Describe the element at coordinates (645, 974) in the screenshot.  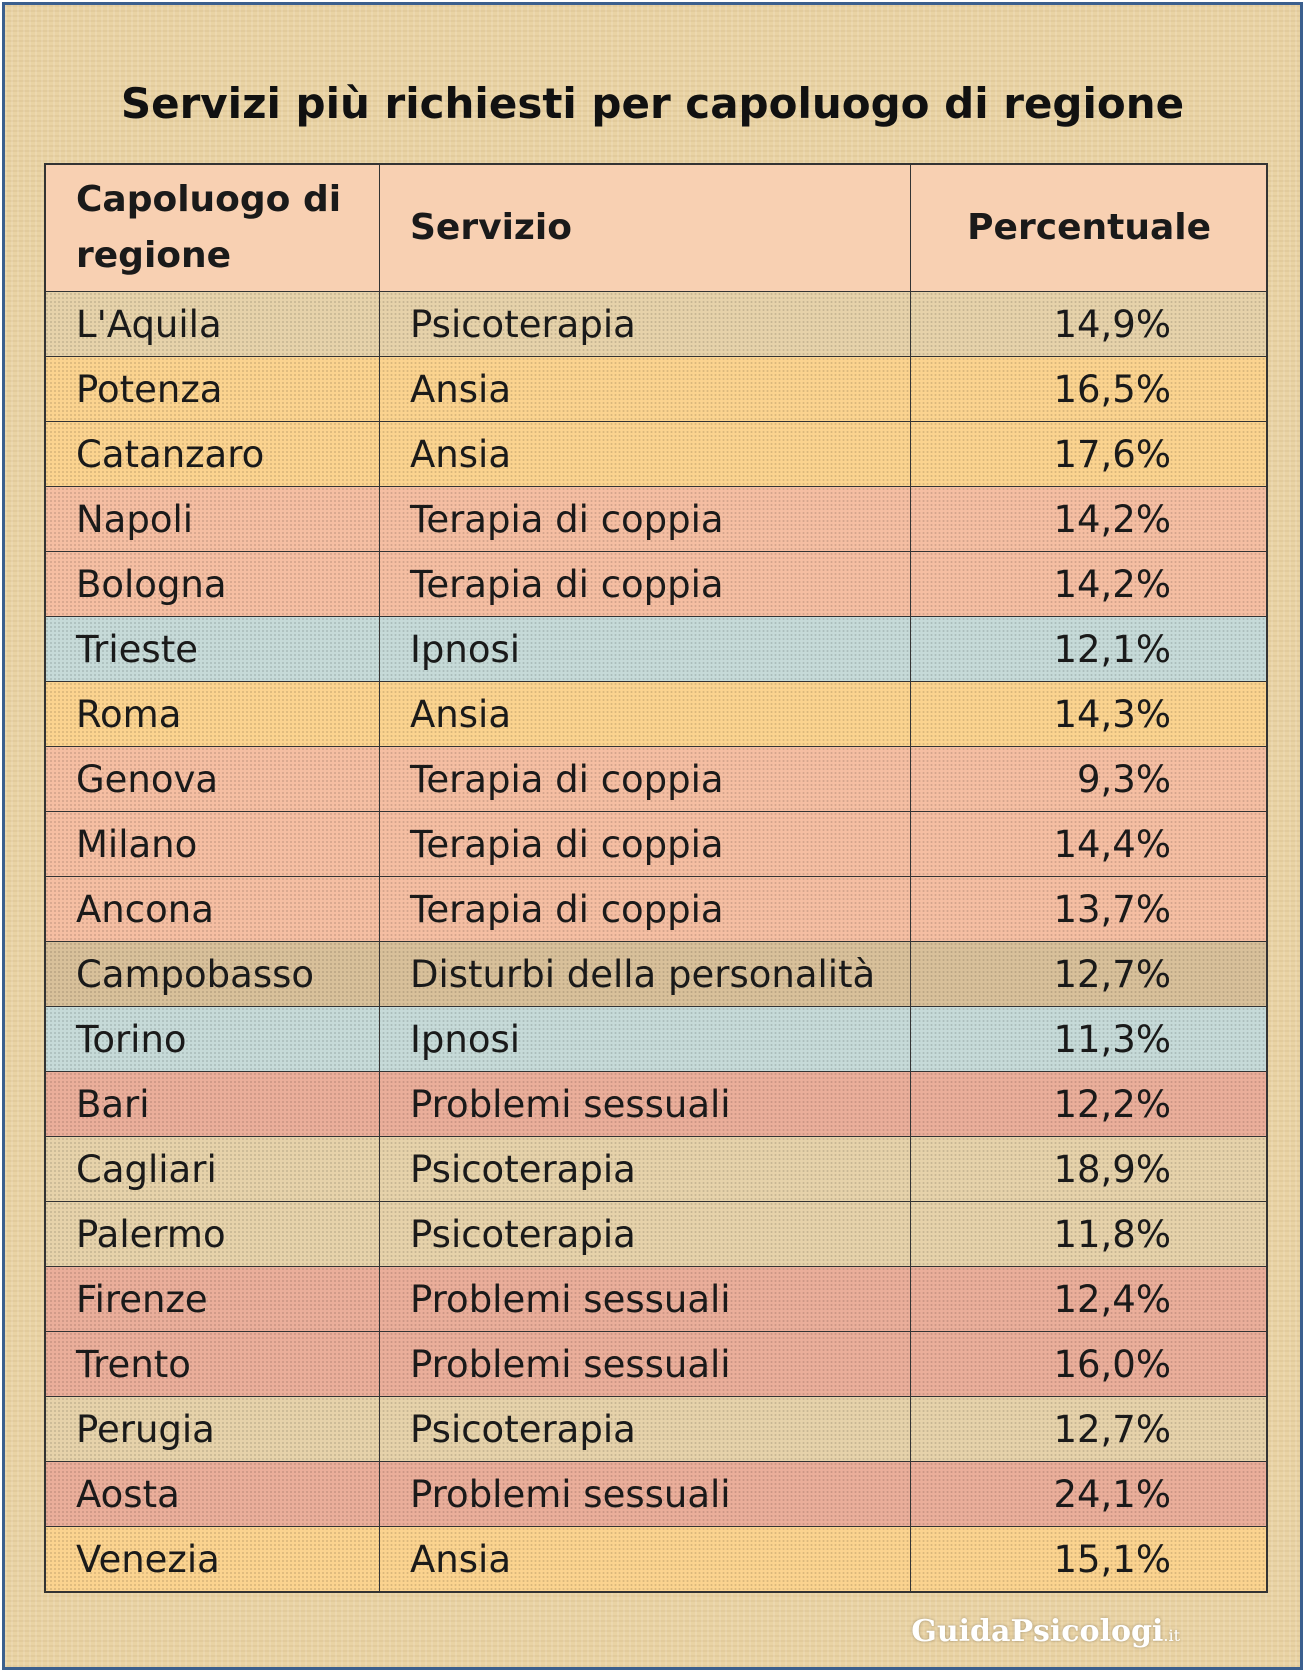
I see `table-cell: Disturbi della personalità` at that location.